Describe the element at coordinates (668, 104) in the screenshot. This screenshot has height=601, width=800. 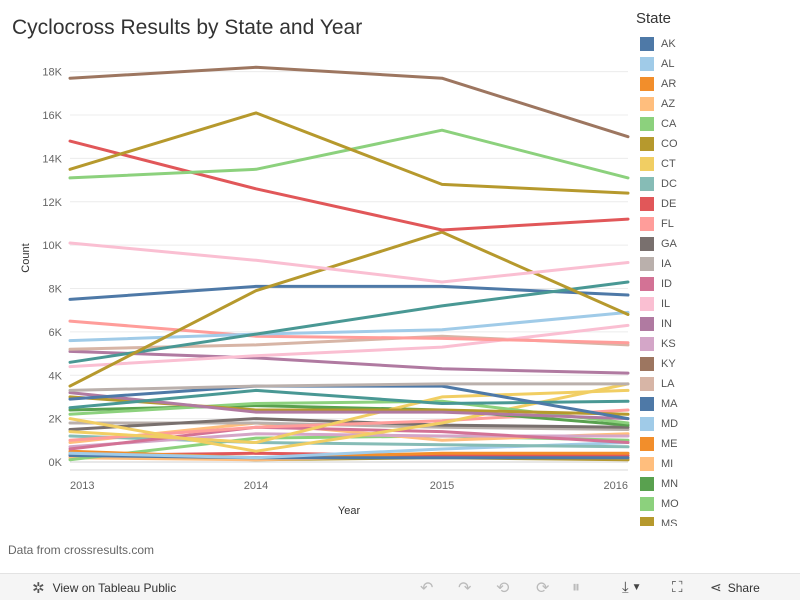
I see `legend-label: AZ` at that location.